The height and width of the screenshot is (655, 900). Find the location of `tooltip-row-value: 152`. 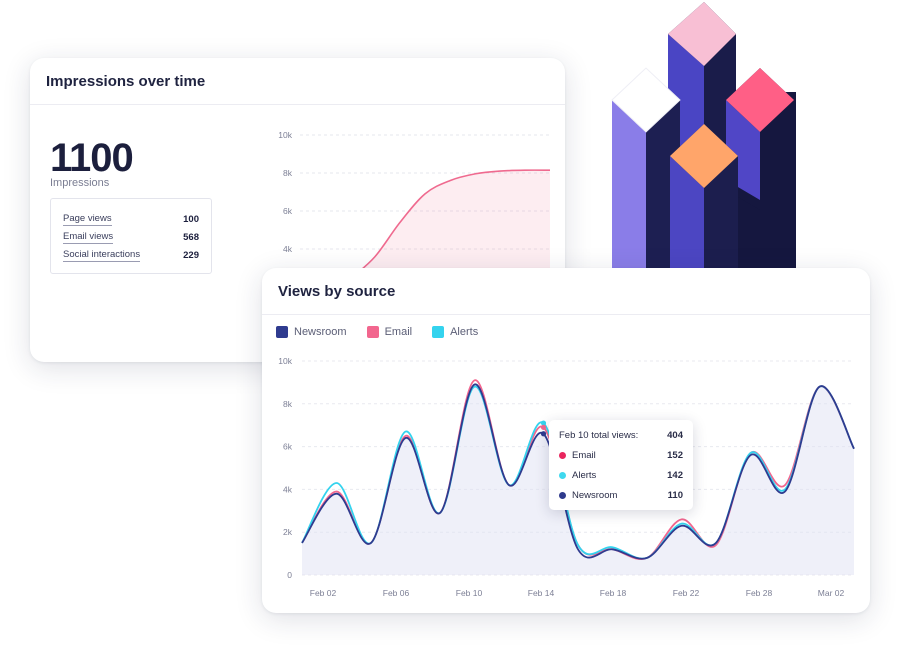

tooltip-row-value: 152 is located at coordinates (675, 455).